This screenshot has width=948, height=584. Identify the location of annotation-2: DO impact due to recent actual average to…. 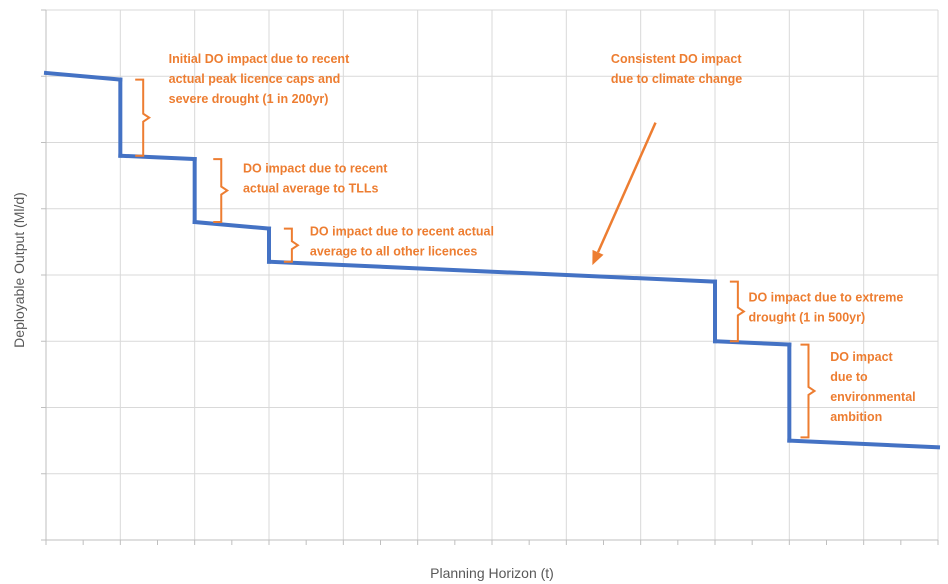
(300, 190).